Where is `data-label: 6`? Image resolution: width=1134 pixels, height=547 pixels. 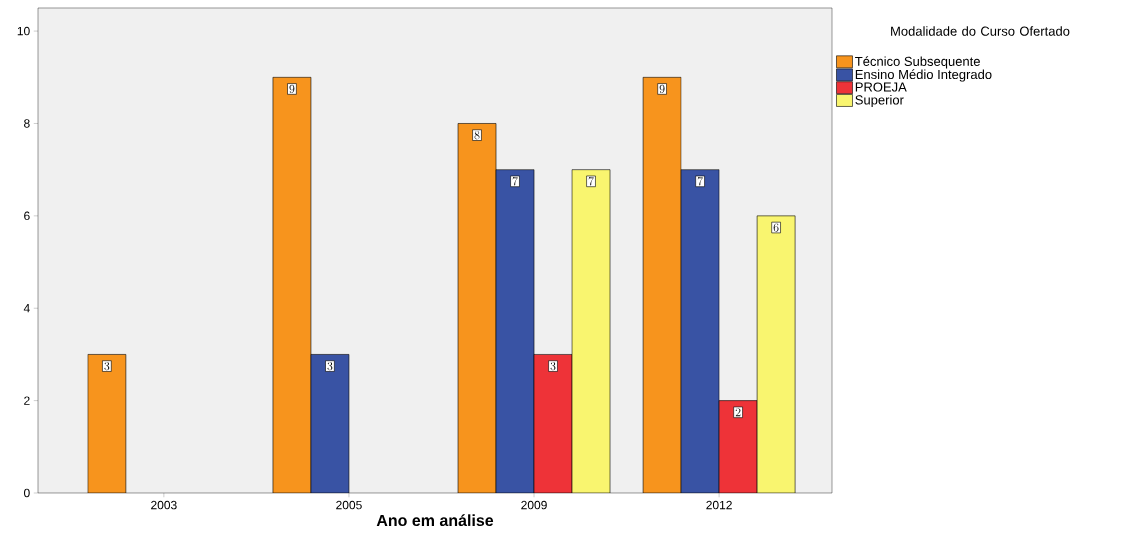
data-label: 6 is located at coordinates (776, 227).